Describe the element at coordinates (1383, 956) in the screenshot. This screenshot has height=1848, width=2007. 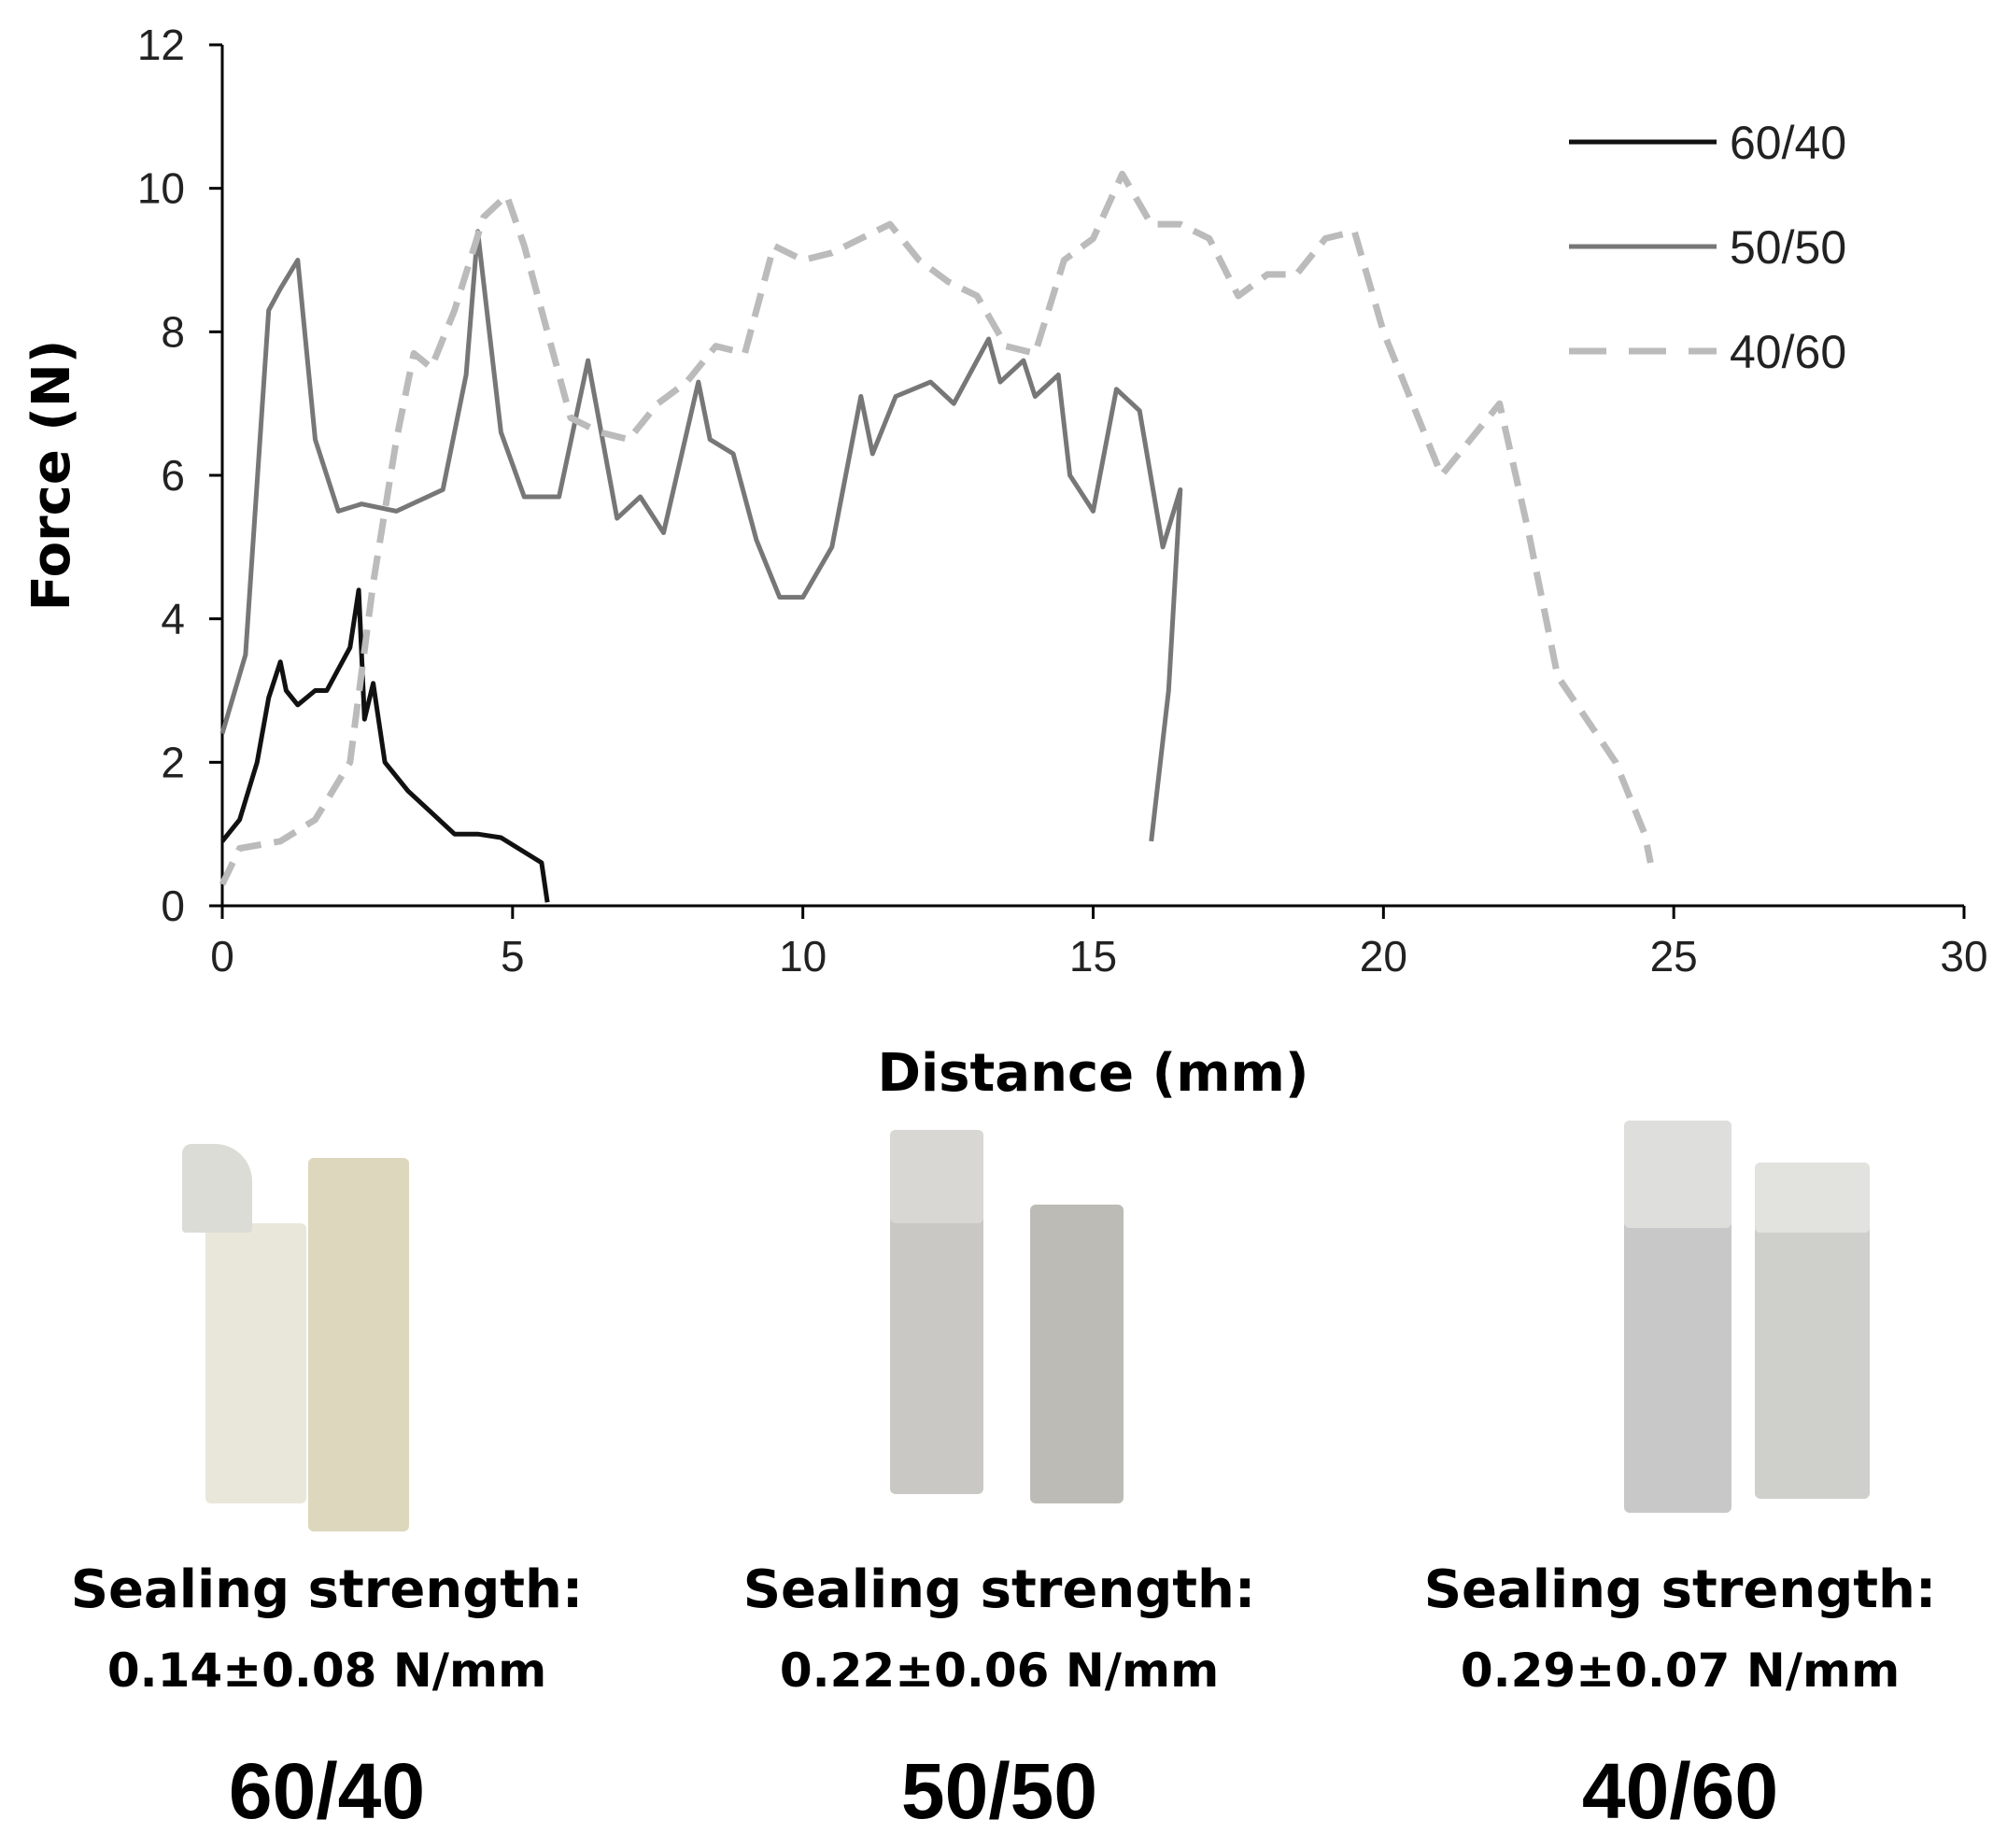
I see `x-tick-label: 20` at that location.